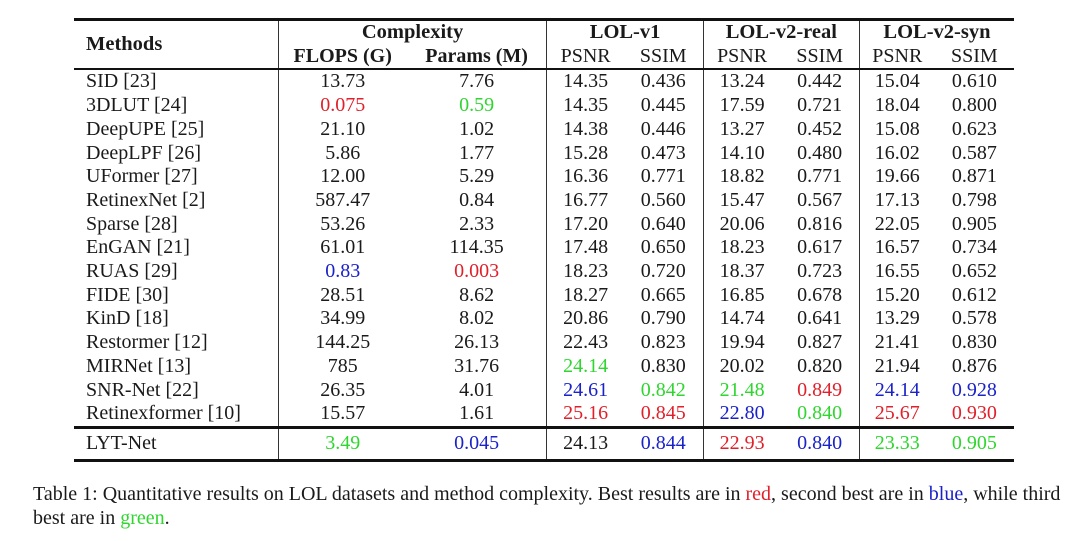  I want to click on cell-params: 1.77, so click(477, 152).